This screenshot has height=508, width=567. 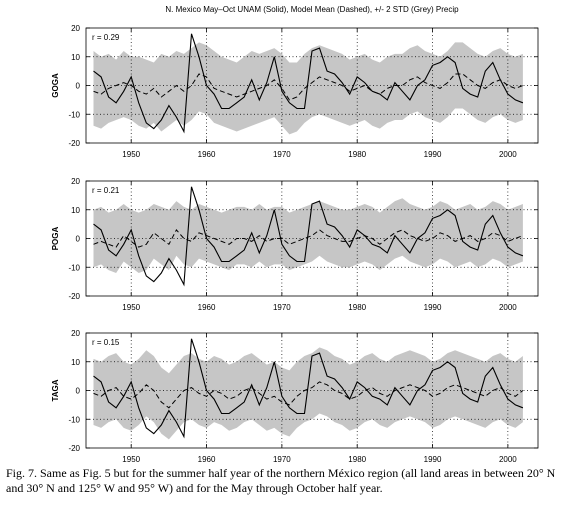 I want to click on correlation-annotation: r = 0.15, so click(x=106, y=342).